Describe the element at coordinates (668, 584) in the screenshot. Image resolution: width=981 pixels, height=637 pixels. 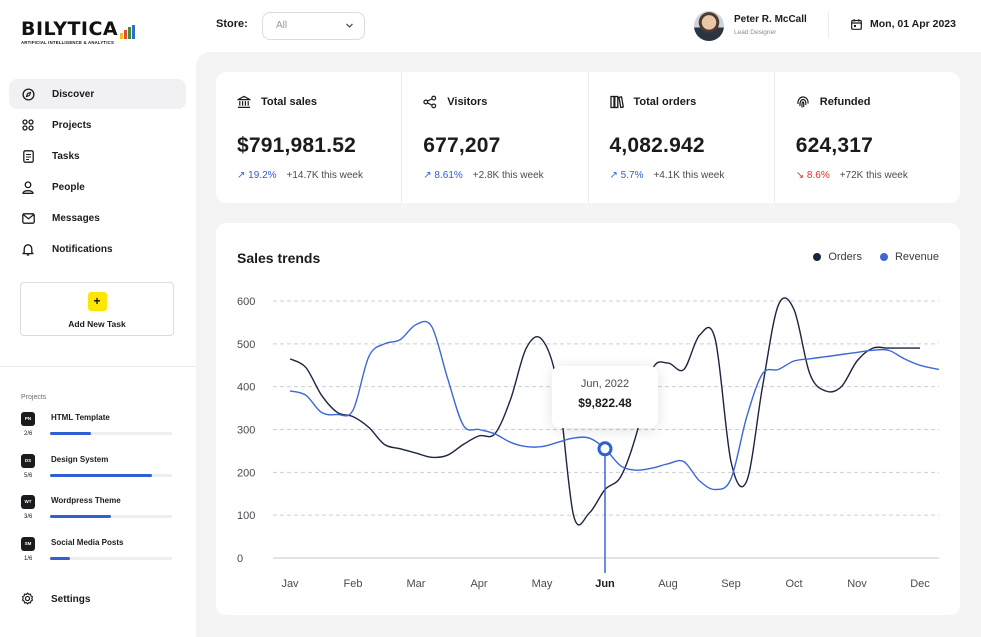
I see `x-tick-label: Aug` at that location.